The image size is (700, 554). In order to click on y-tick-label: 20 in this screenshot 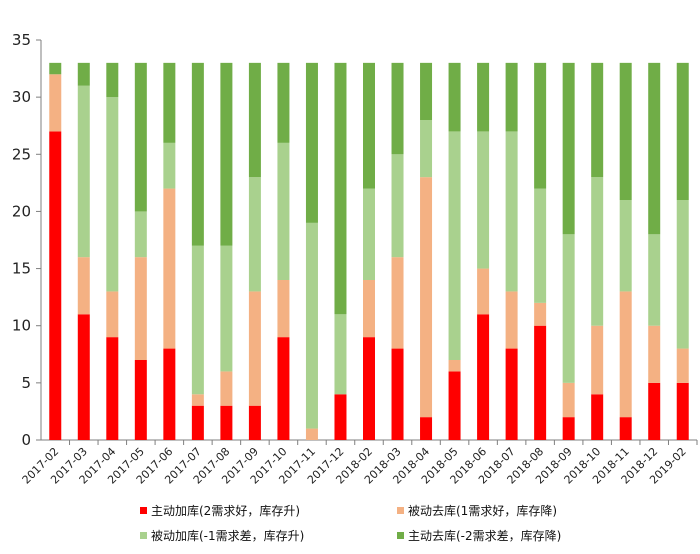, I will do `click(21, 211)`.